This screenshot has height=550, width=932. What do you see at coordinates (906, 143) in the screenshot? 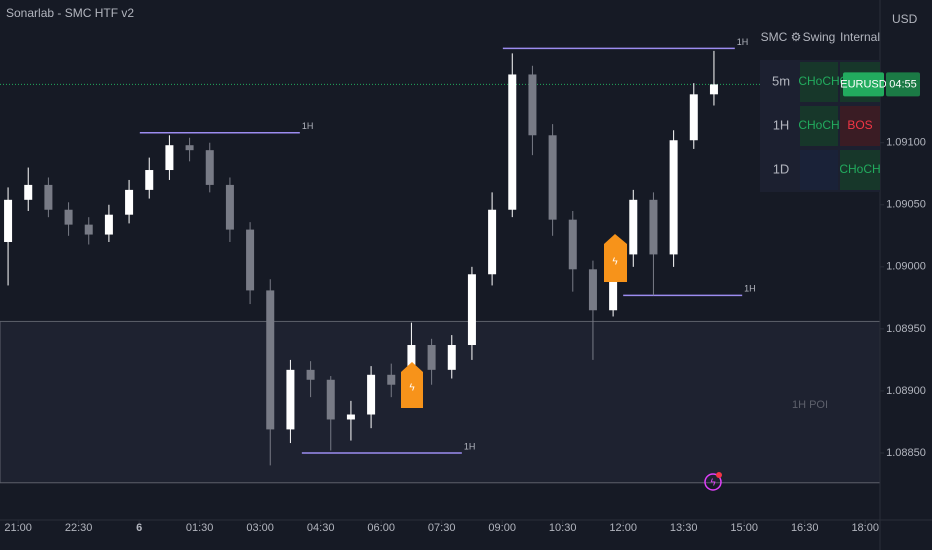
I see `y-tick-label: 1.09100` at bounding box center [906, 143].